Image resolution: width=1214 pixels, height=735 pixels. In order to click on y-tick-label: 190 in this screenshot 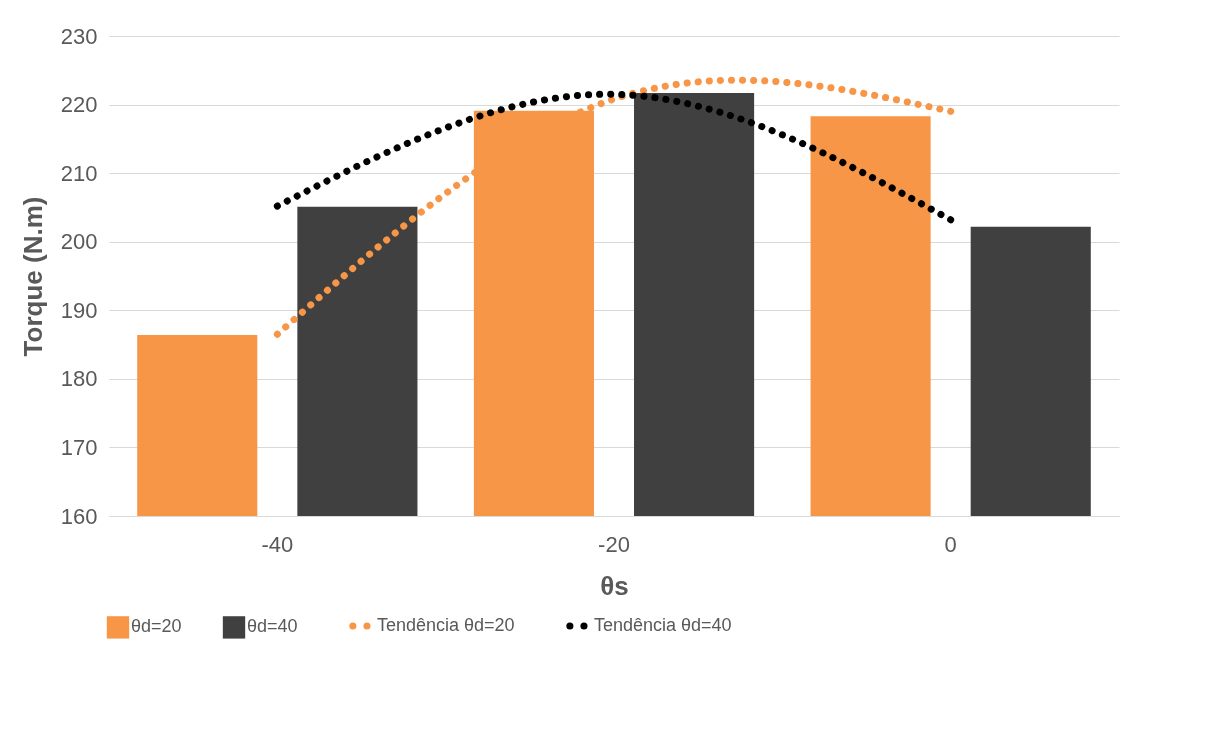, I will do `click(79, 310)`.